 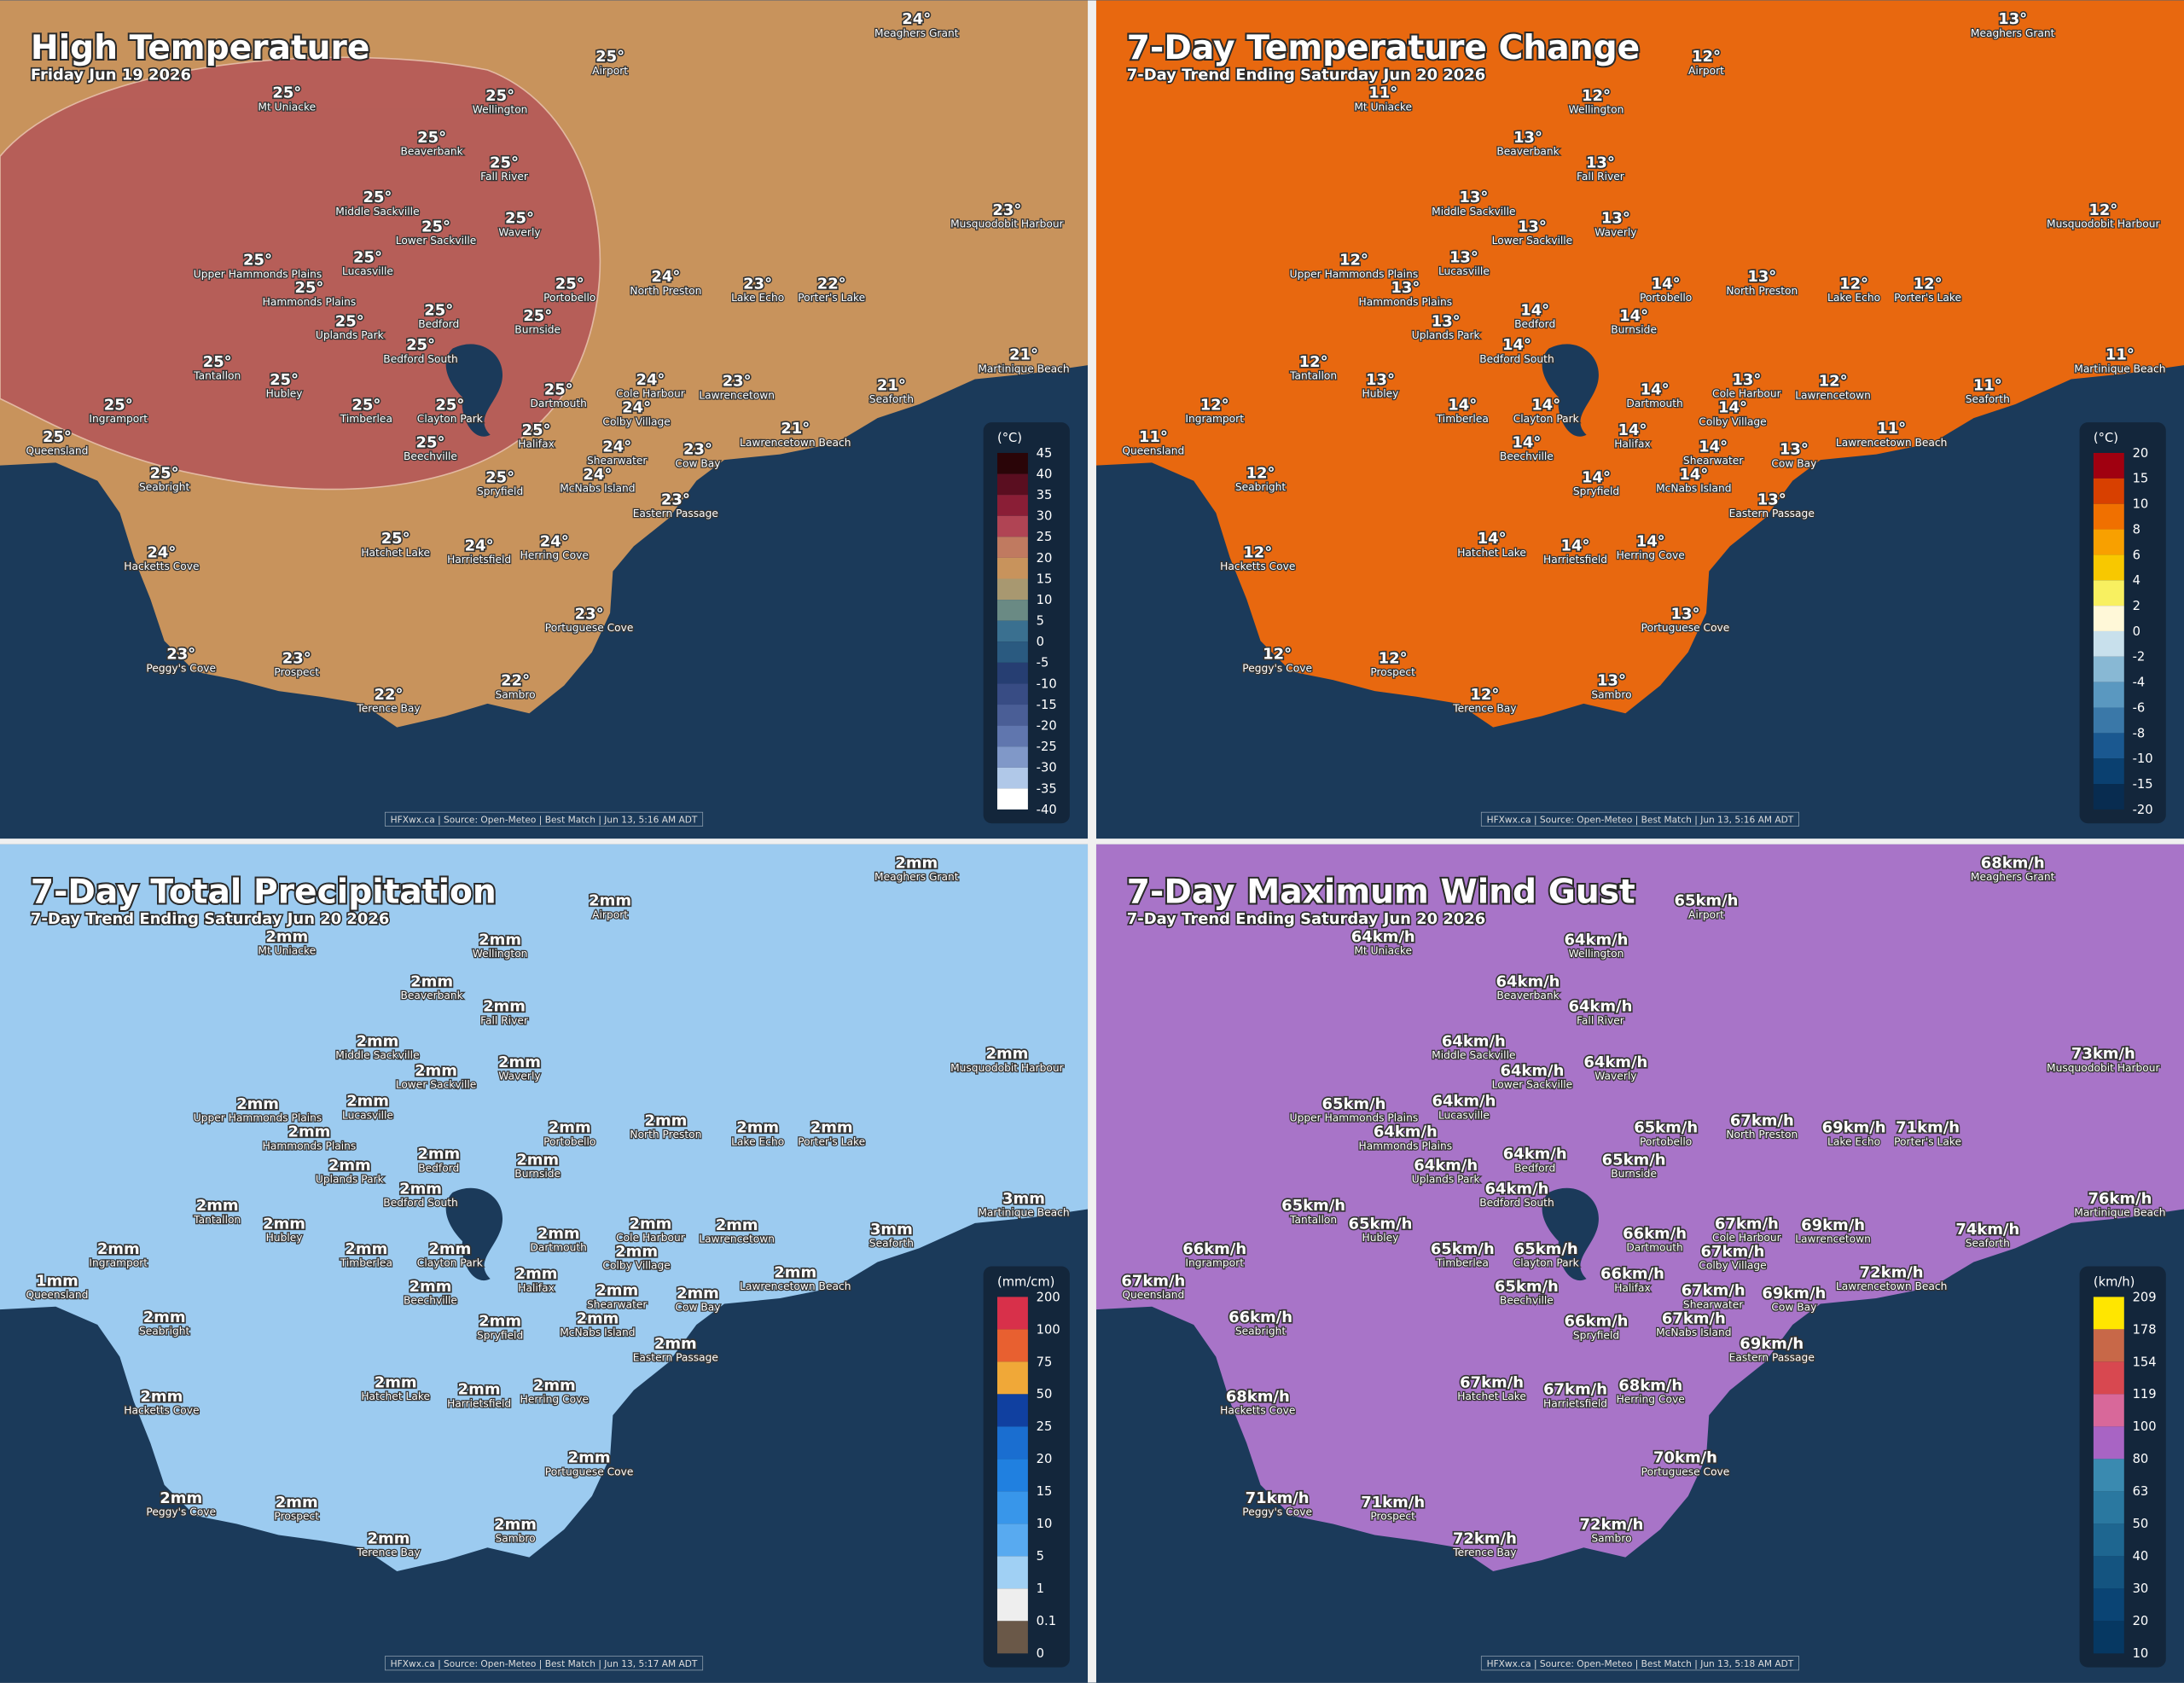 I want to click on legend-tick: 80, so click(x=2141, y=1459).